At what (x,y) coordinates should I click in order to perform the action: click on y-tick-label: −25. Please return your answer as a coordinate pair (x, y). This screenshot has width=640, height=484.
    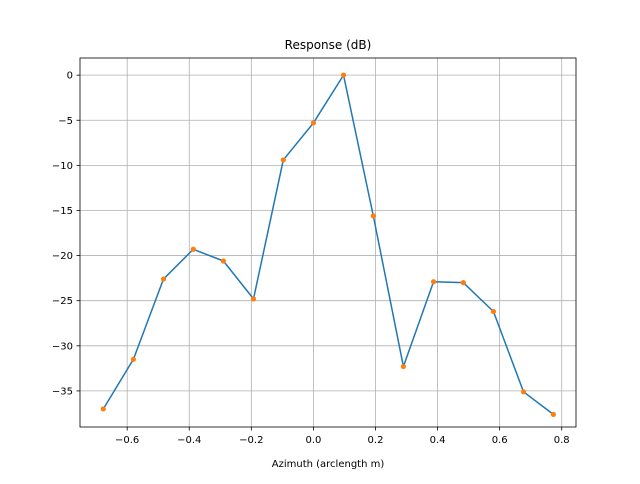
    Looking at the image, I should click on (62, 301).